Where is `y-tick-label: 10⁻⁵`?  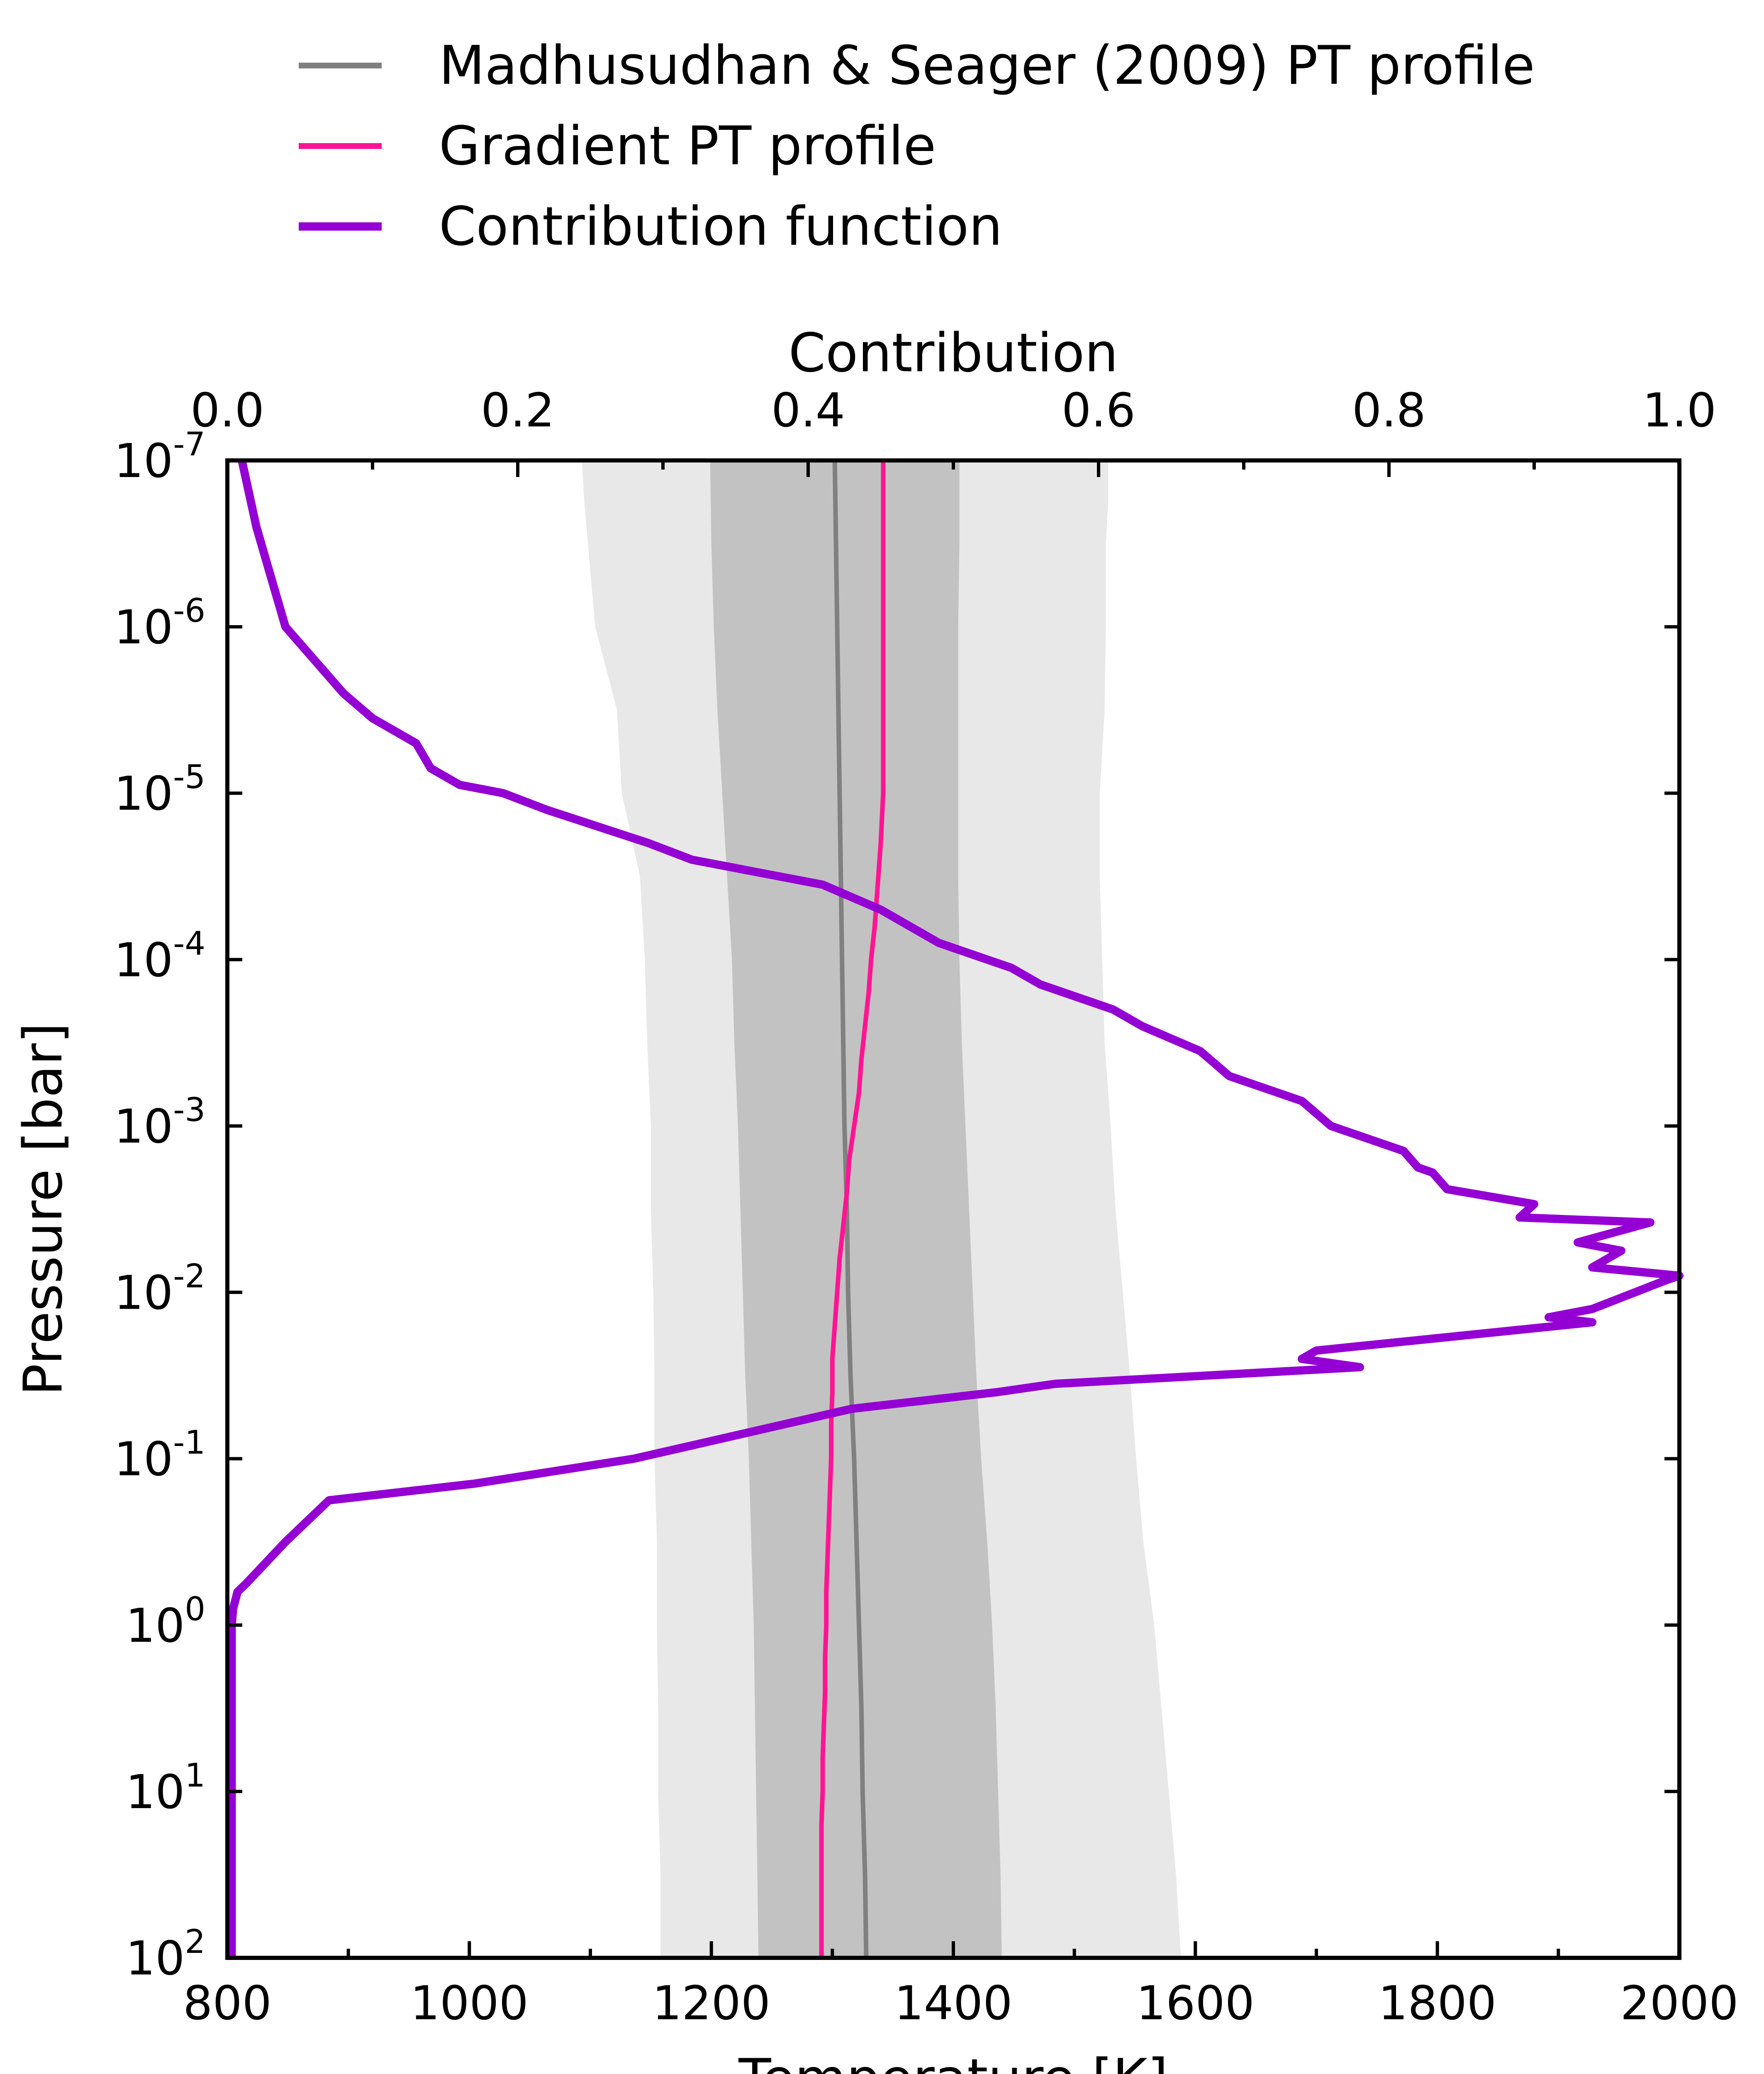 y-tick-label: 10⁻⁵ is located at coordinates (159, 790).